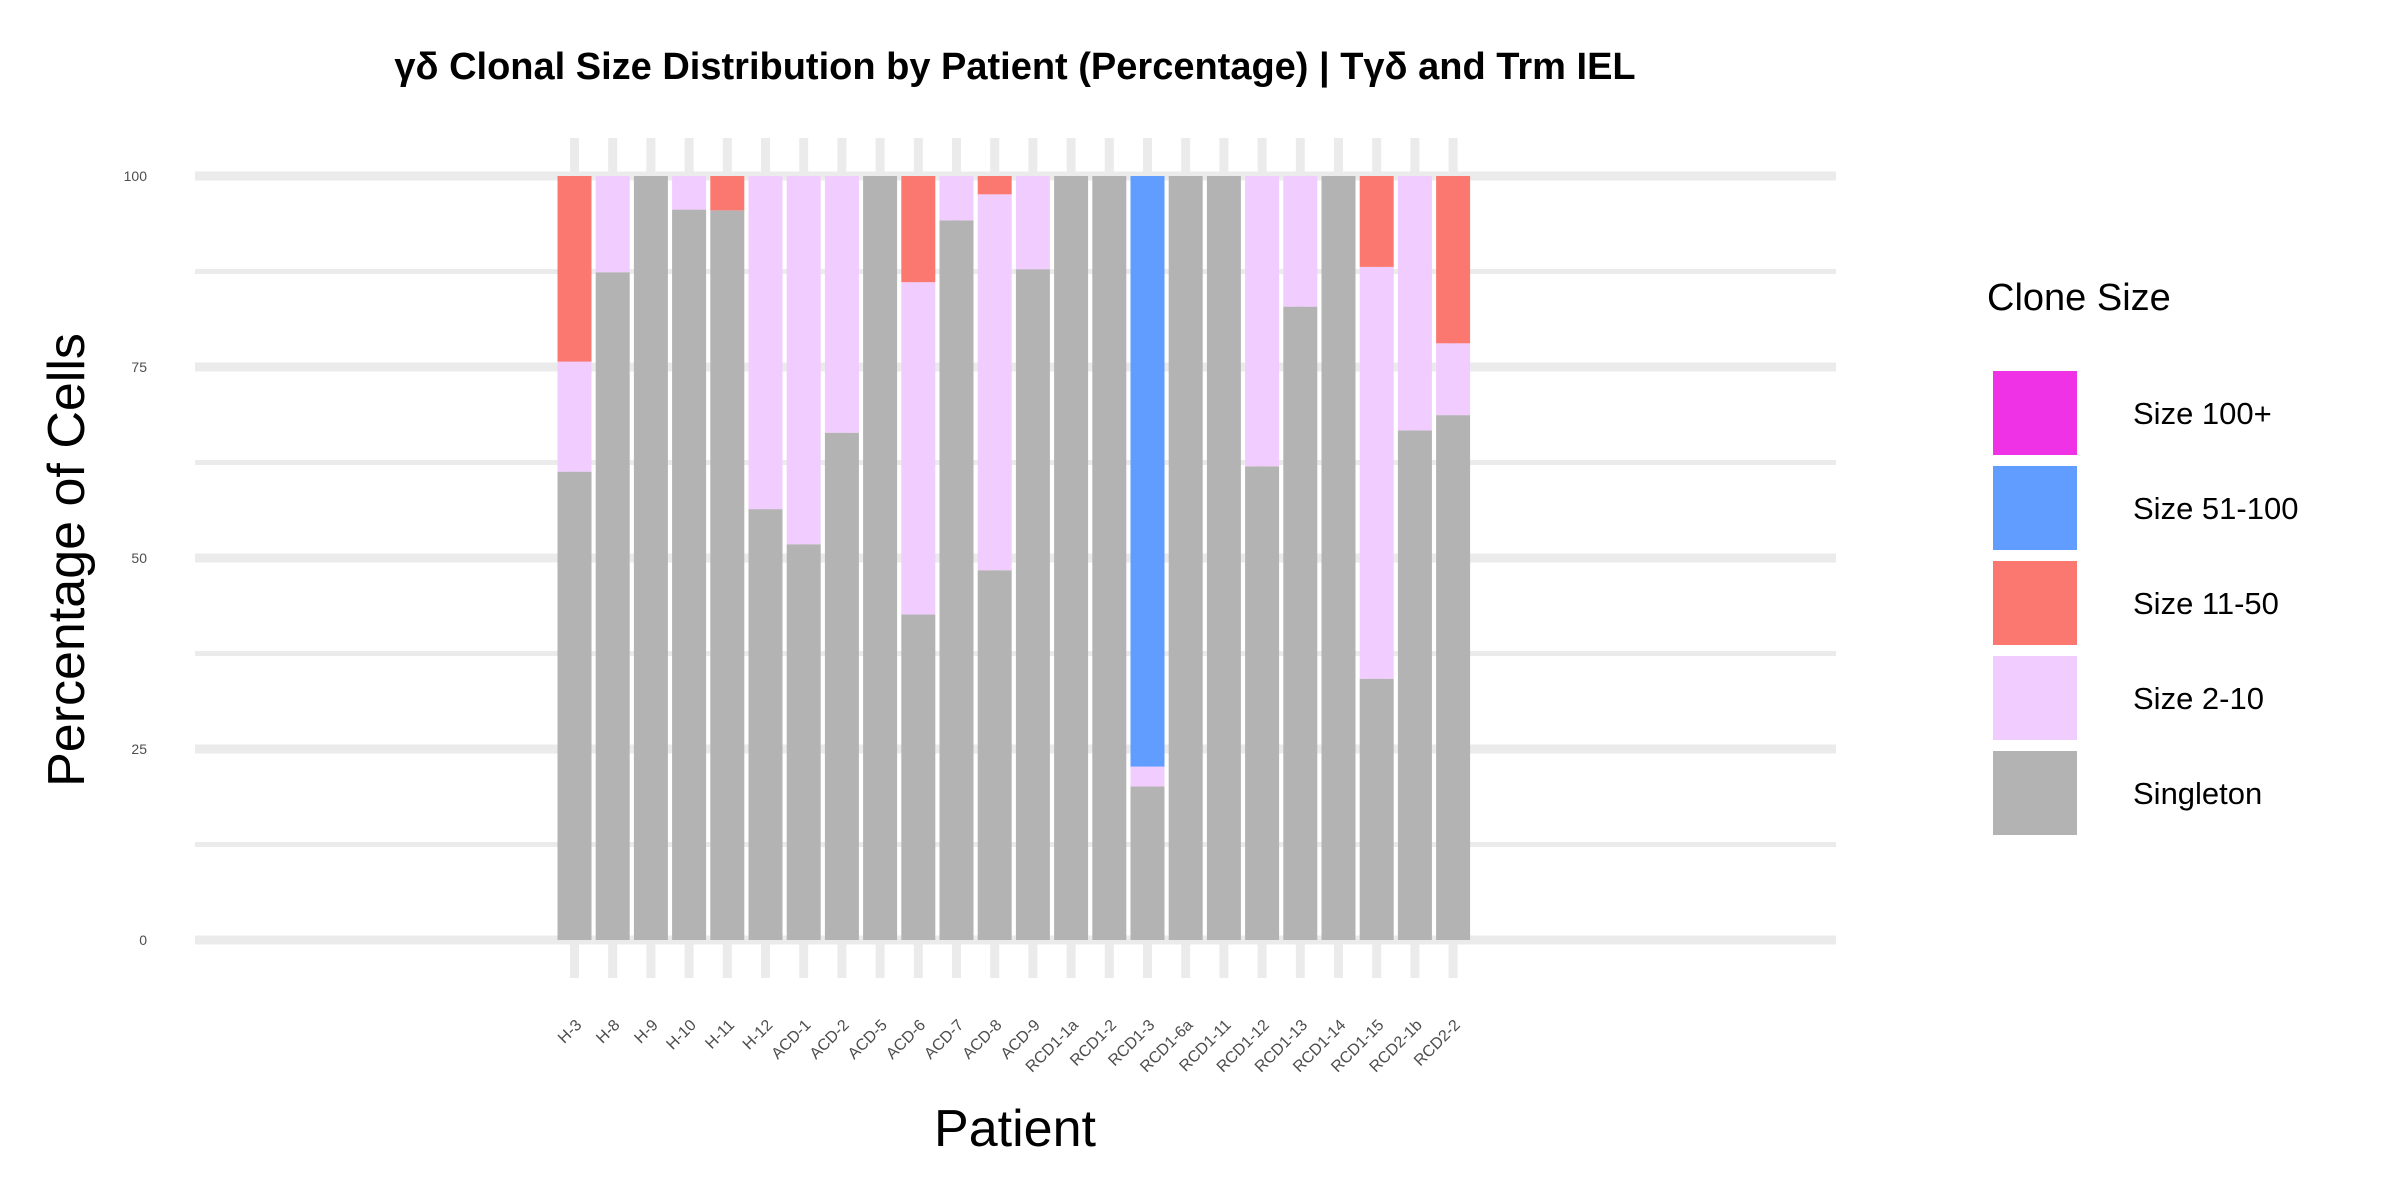 The width and height of the screenshot is (2400, 1200). Describe the element at coordinates (792, 1040) in the screenshot. I see `x-tick-label: ACD-1` at that location.